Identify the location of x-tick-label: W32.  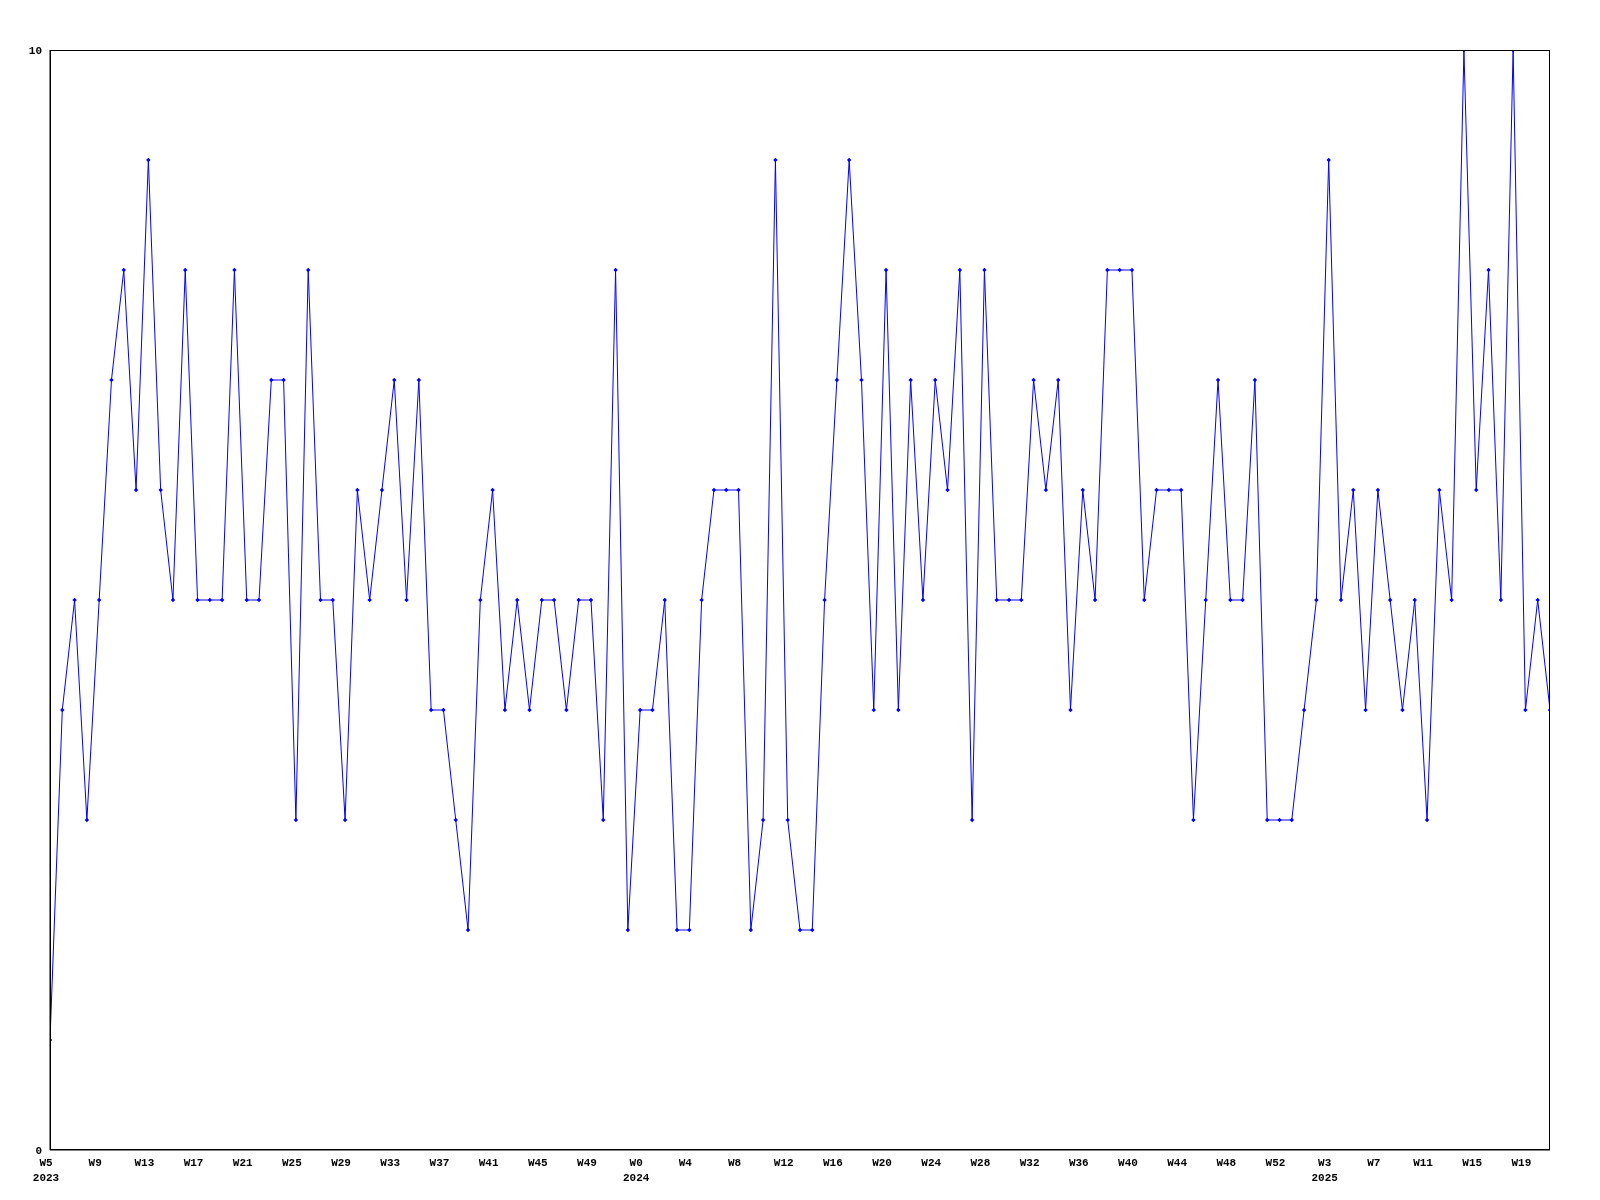
(1029, 1163).